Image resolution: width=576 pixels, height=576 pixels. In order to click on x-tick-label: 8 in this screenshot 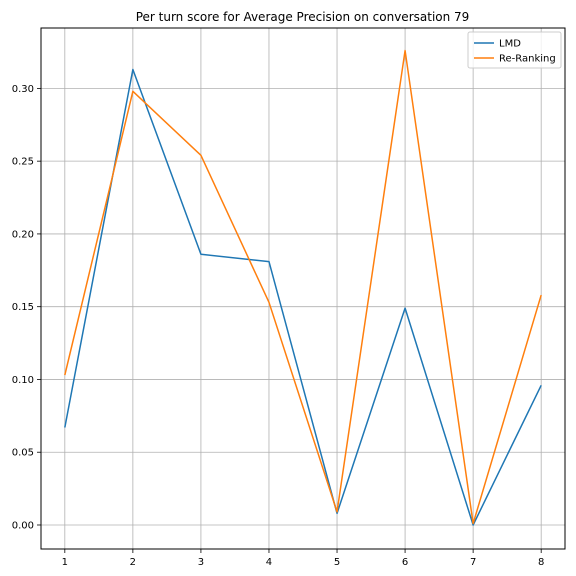, I will do `click(541, 562)`.